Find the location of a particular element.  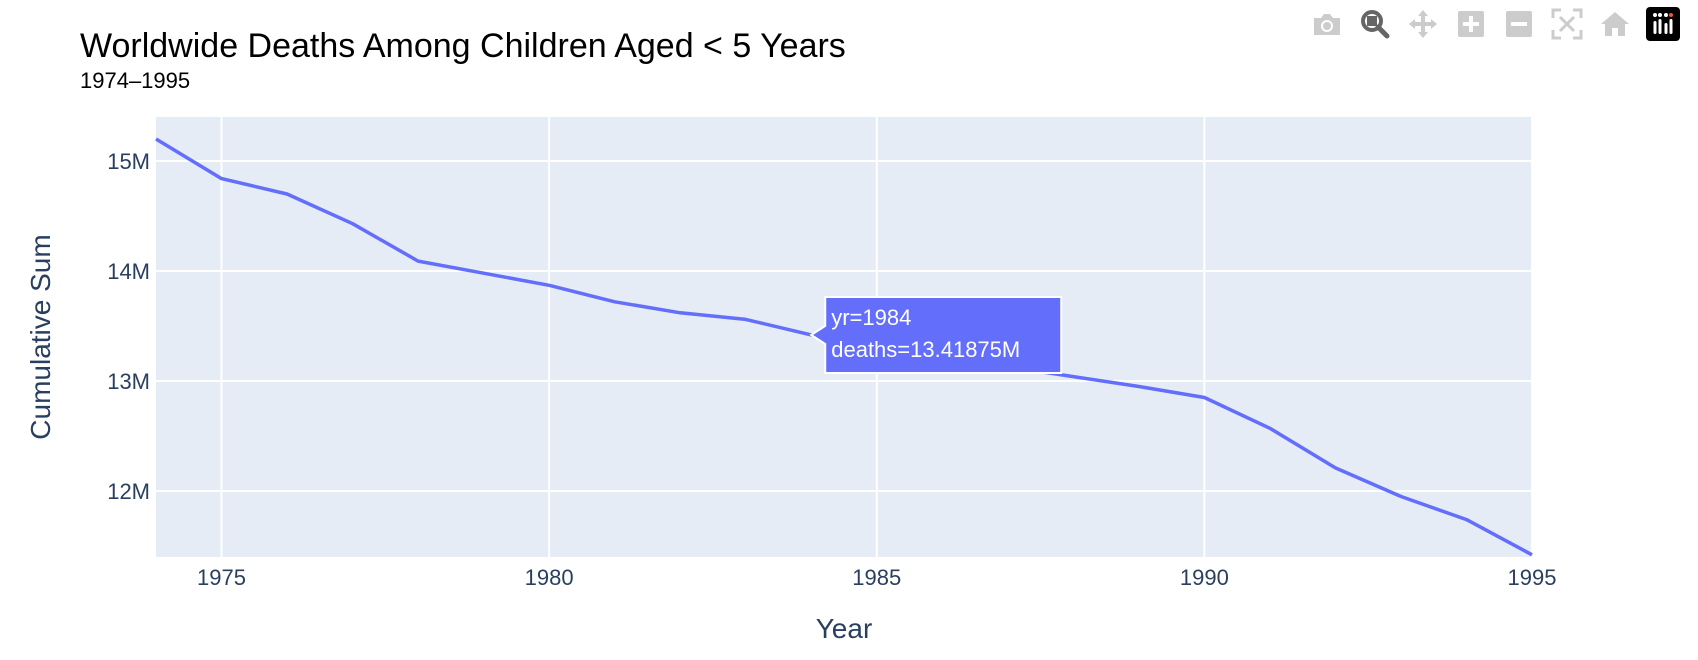

x-tick-label: 1985 is located at coordinates (876, 577).